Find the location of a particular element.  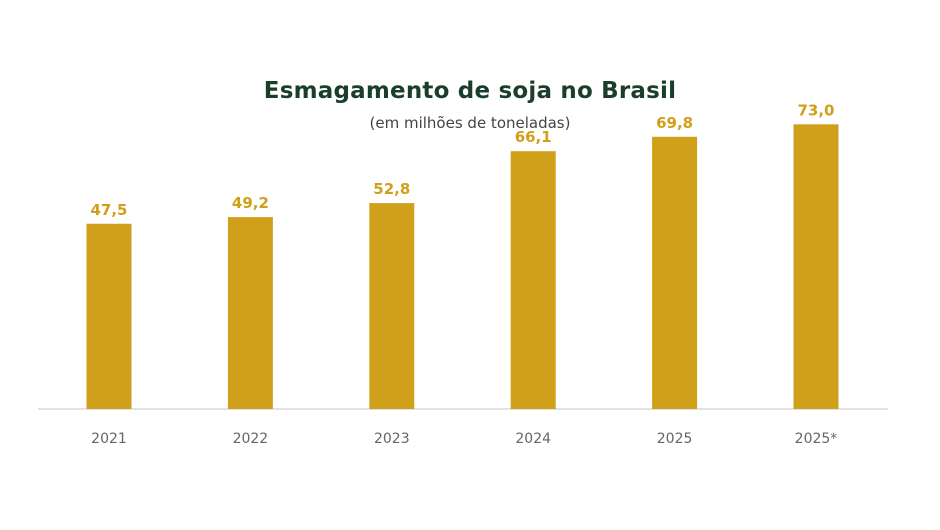

data-label: 47,5 is located at coordinates (108, 210).